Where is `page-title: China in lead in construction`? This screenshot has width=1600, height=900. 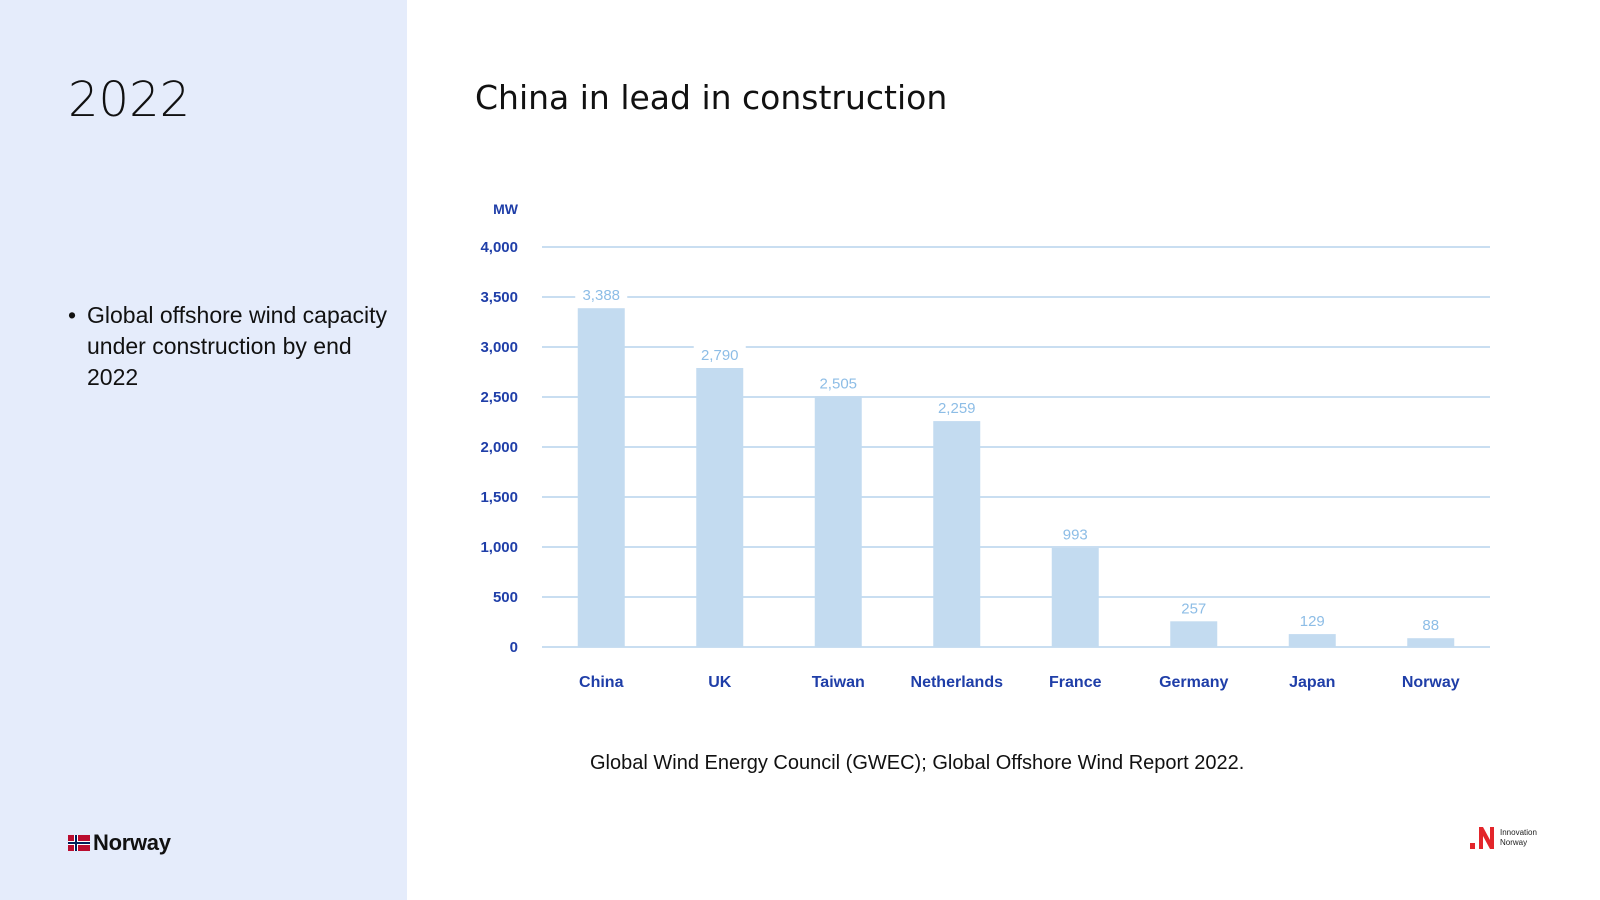
page-title: China in lead in construction is located at coordinates (711, 97).